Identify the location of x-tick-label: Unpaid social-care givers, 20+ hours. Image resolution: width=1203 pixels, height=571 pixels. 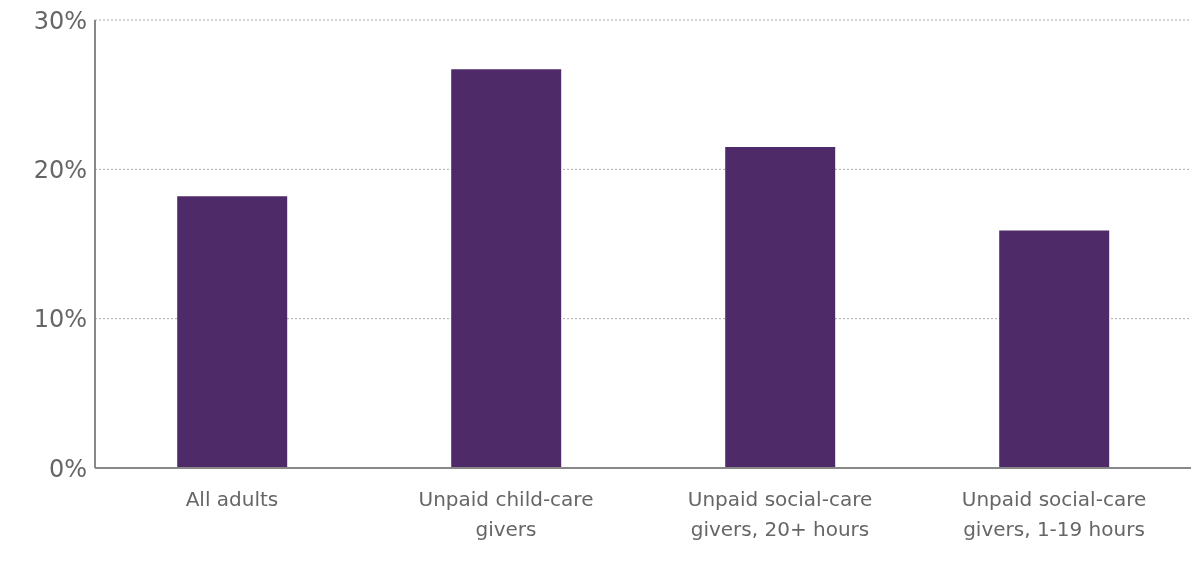
(780, 514).